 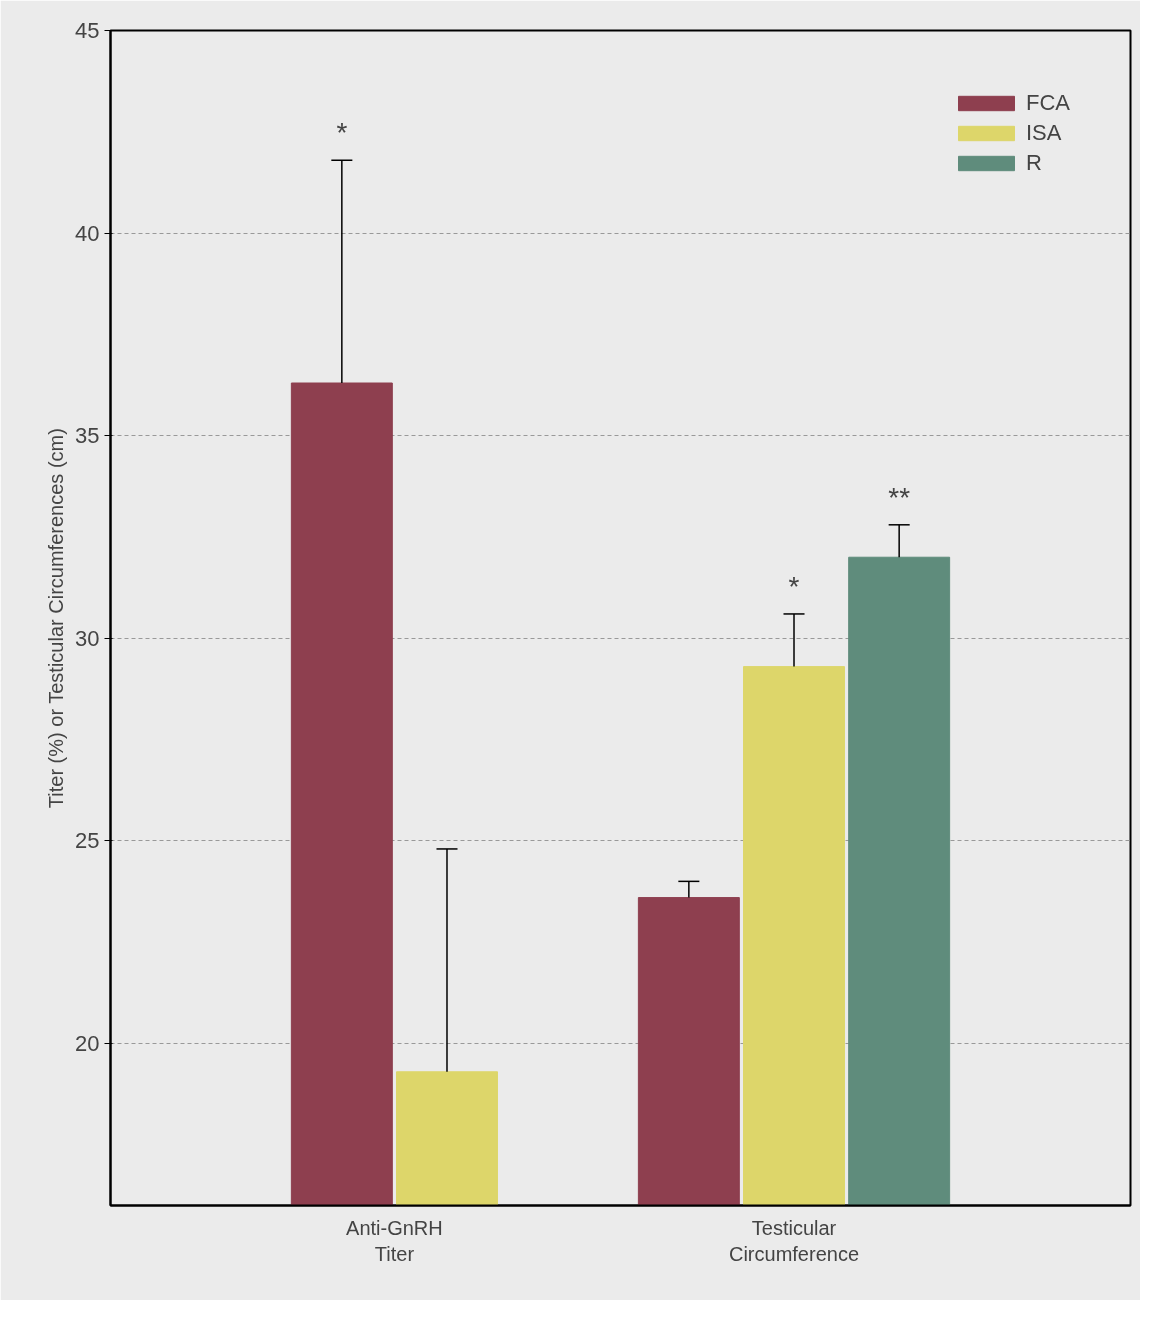 What do you see at coordinates (1048, 103) in the screenshot?
I see `legend-label: FCA` at bounding box center [1048, 103].